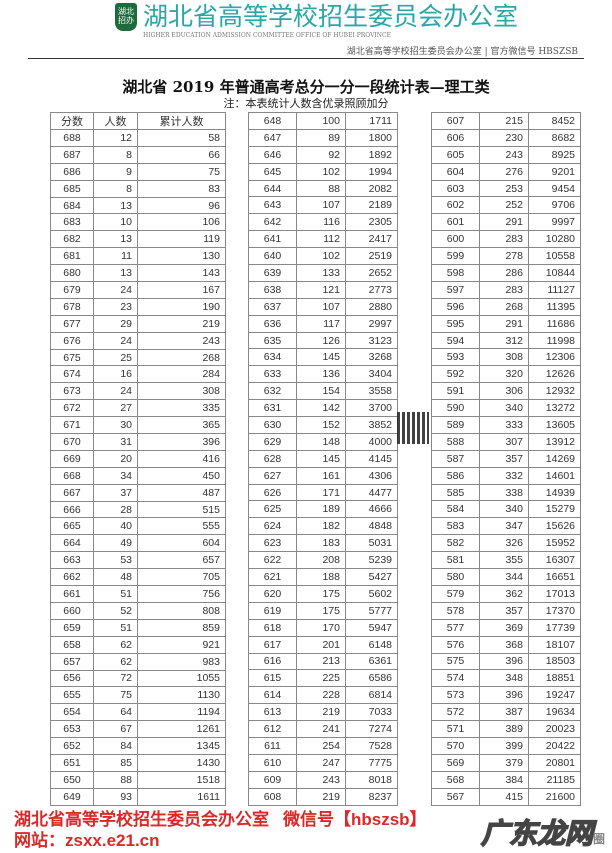  I want to click on cell-score: 611, so click(272, 745).